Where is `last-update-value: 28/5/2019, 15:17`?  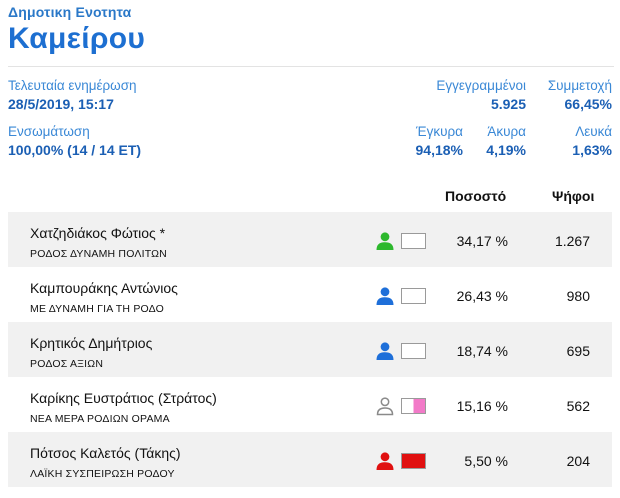
last-update-value: 28/5/2019, 15:17 is located at coordinates (61, 104).